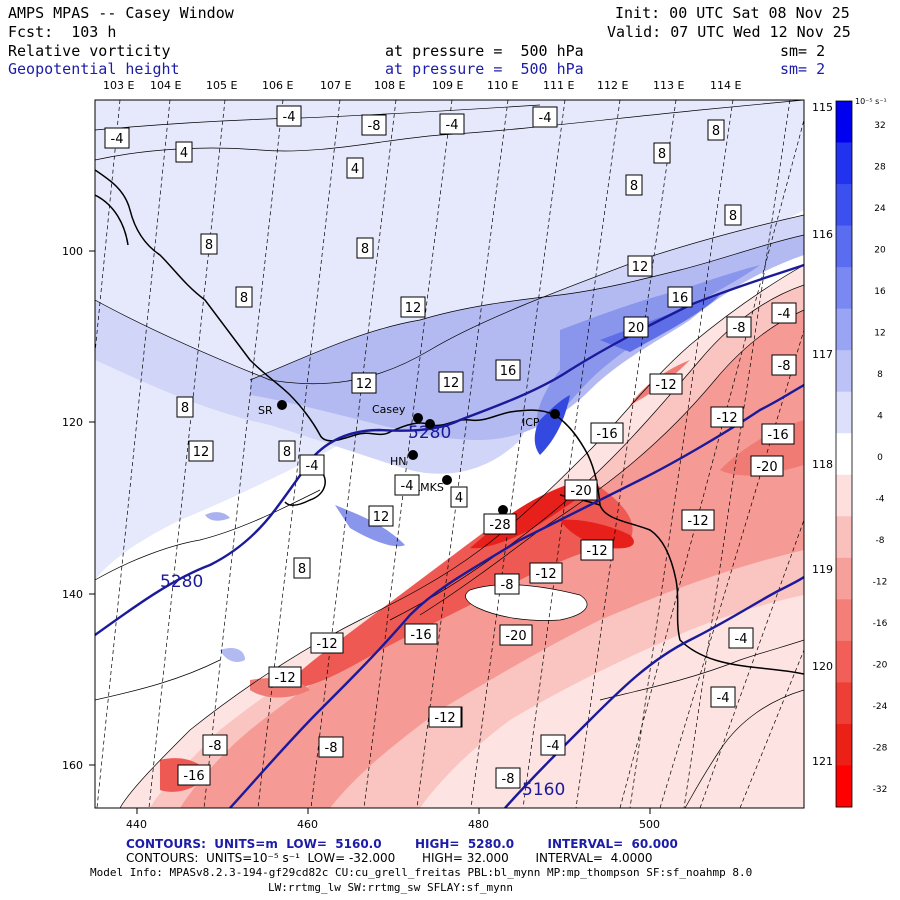 Image resolution: width=900 pixels, height=900 pixels. What do you see at coordinates (62, 32) in the screenshot?
I see `forecast-hour: Fcst: 103 h` at bounding box center [62, 32].